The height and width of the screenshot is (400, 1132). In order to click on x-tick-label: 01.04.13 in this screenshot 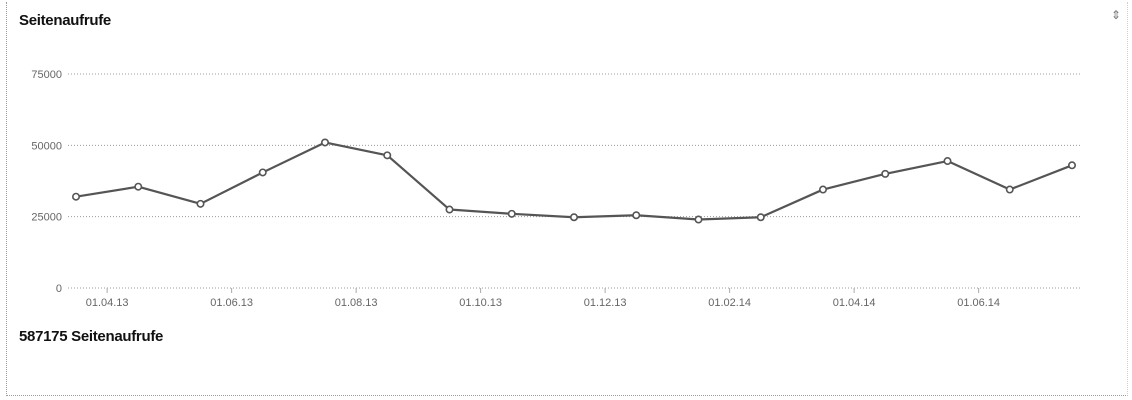, I will do `click(107, 303)`.